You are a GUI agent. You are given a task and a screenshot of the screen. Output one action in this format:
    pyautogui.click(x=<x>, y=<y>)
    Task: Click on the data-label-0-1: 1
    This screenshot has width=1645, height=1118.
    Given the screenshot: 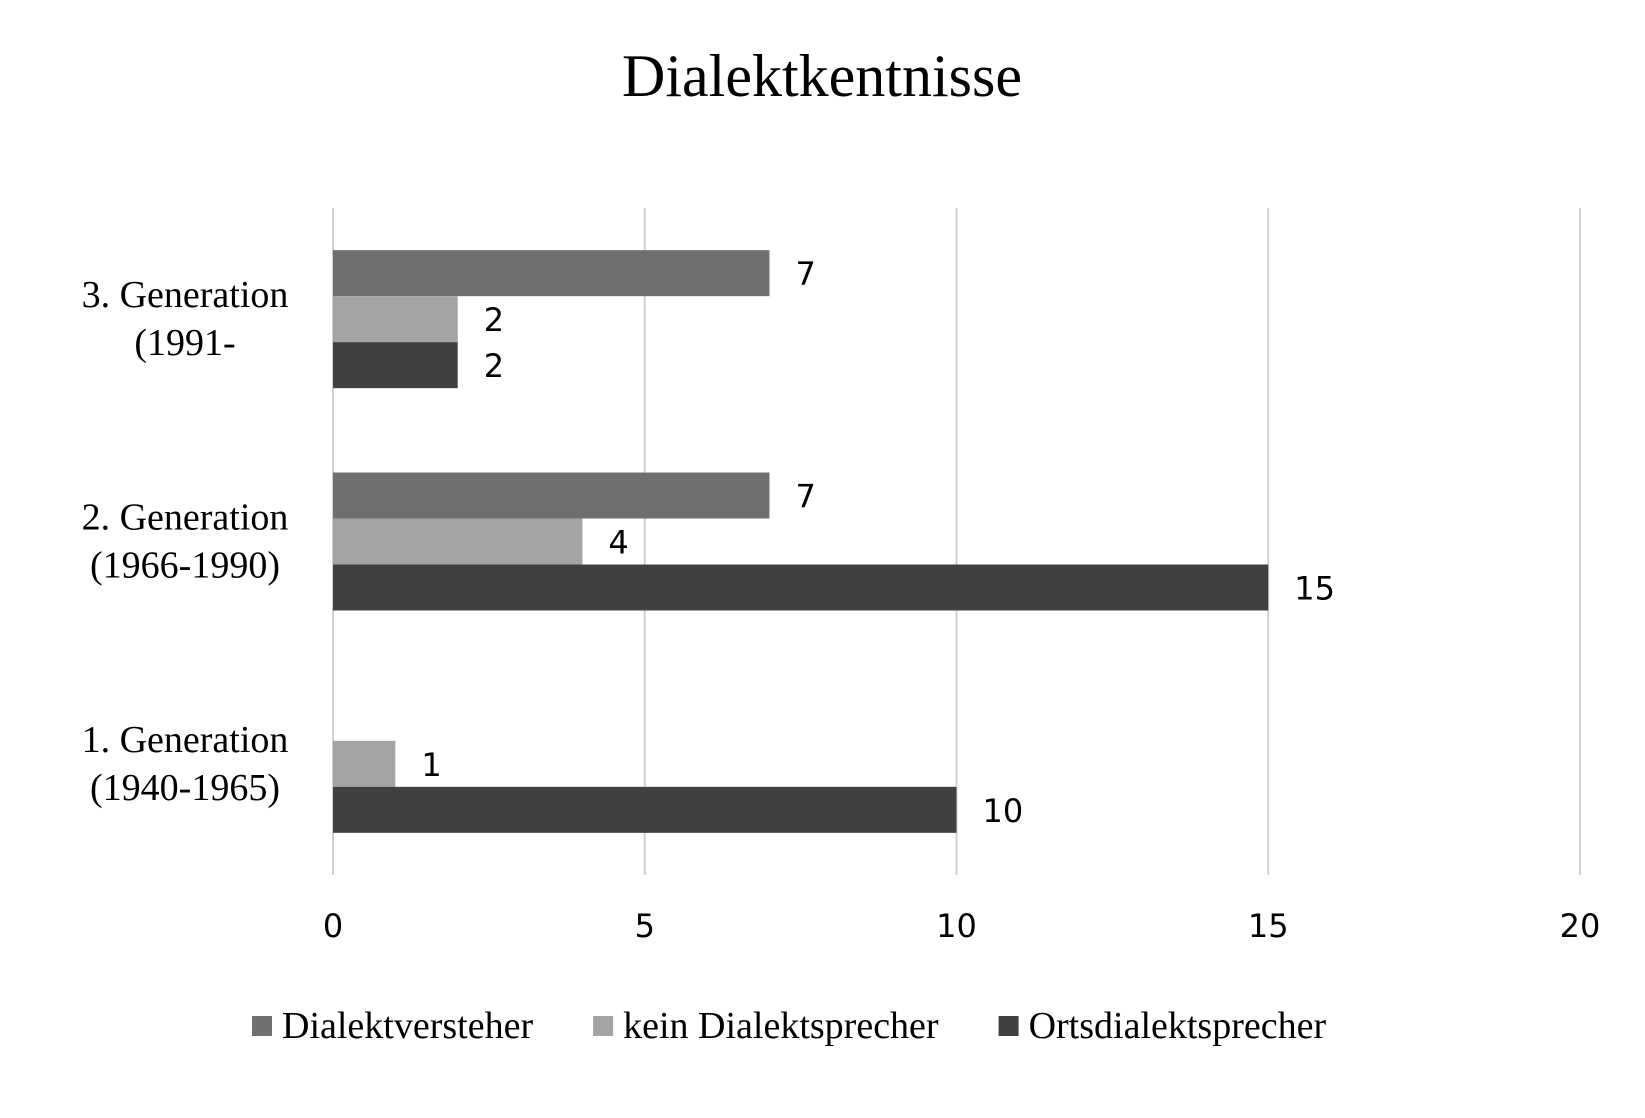 What is the action you would take?
    pyautogui.click(x=431, y=765)
    